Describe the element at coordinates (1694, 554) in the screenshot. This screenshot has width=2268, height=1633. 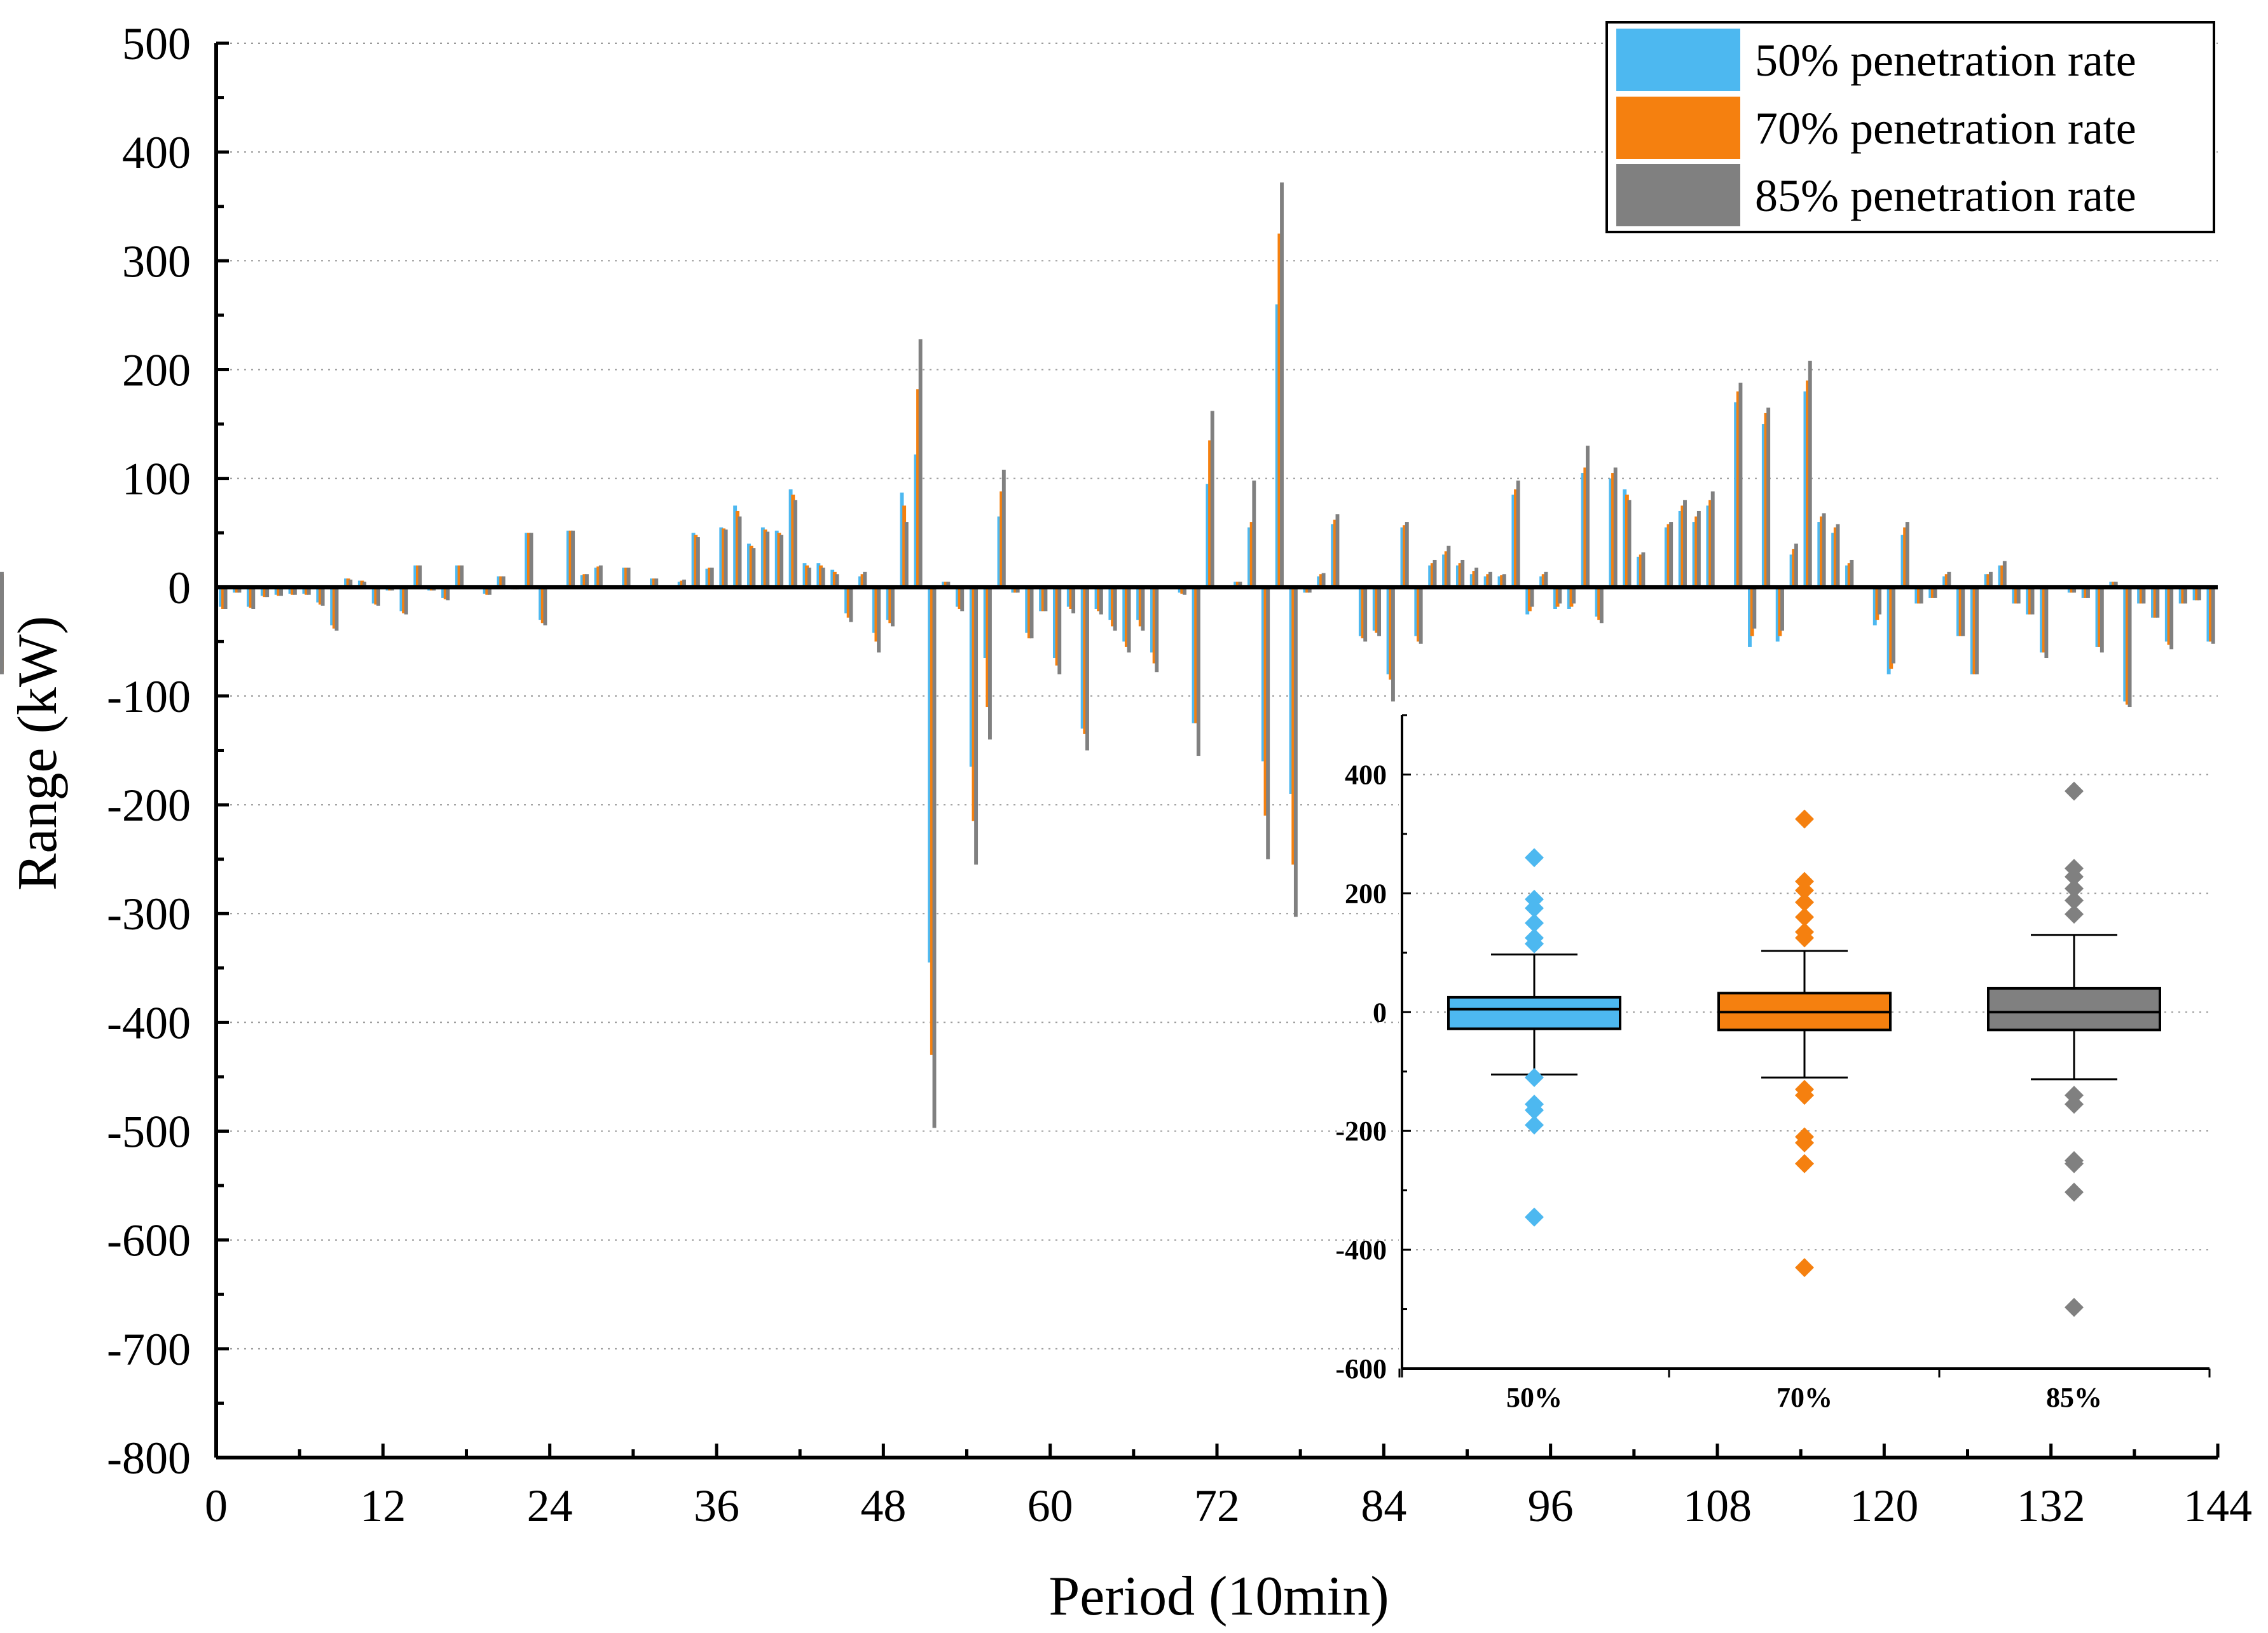
I see `bar-s1-p107` at that location.